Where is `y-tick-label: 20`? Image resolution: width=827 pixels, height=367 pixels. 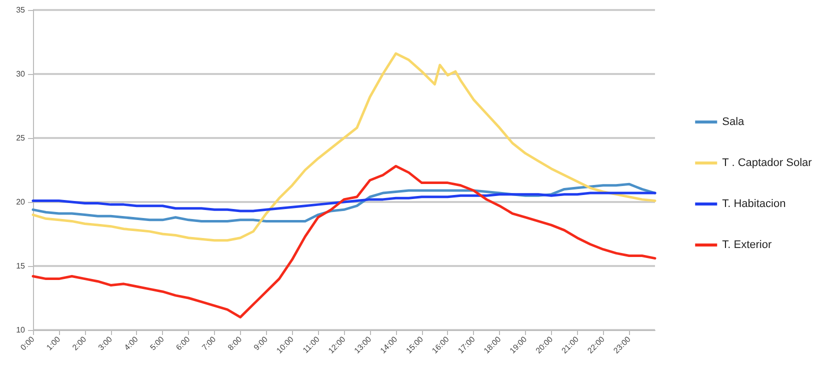
y-tick-label: 20 is located at coordinates (21, 202).